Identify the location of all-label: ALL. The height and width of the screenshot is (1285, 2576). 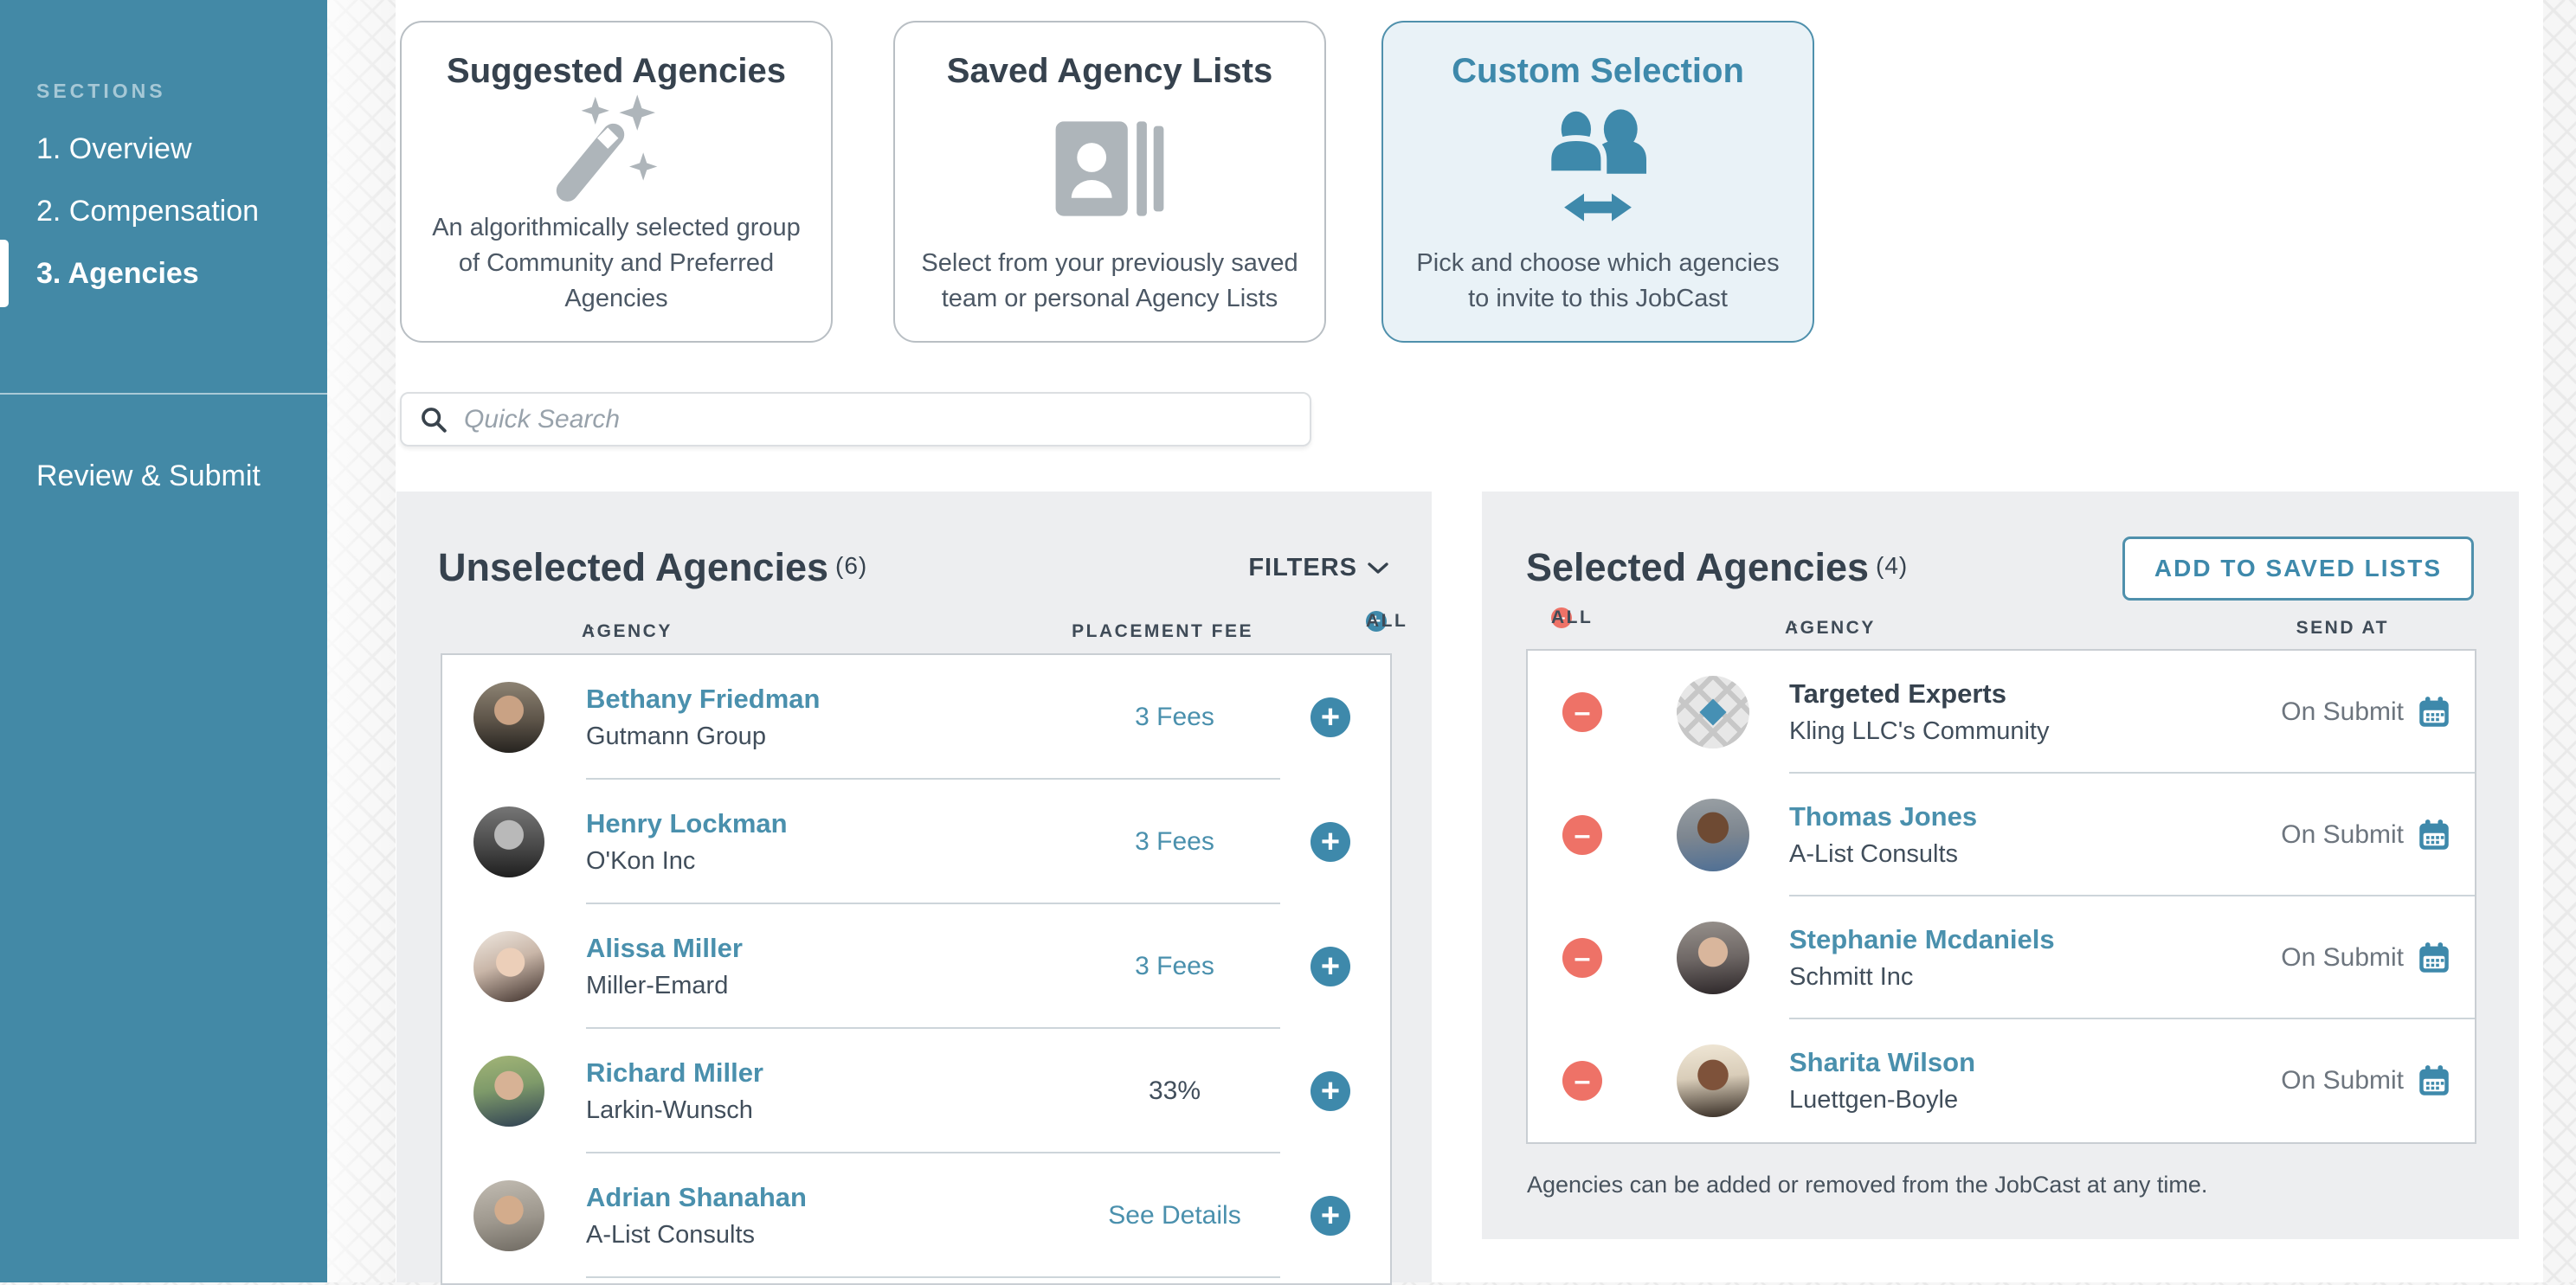
(1572, 617).